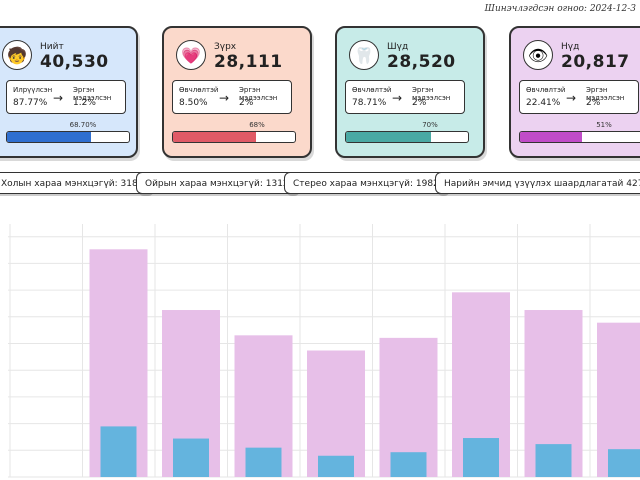 This screenshot has width=640, height=480. Describe the element at coordinates (33, 90) in the screenshot. I see `stat-key-1: Илрүүлсэн` at that location.